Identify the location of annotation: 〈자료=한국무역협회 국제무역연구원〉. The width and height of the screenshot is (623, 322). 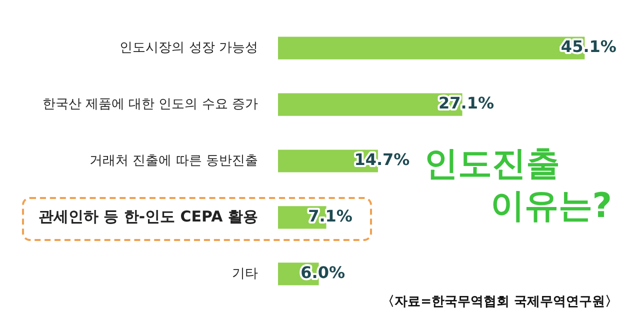
(500, 302).